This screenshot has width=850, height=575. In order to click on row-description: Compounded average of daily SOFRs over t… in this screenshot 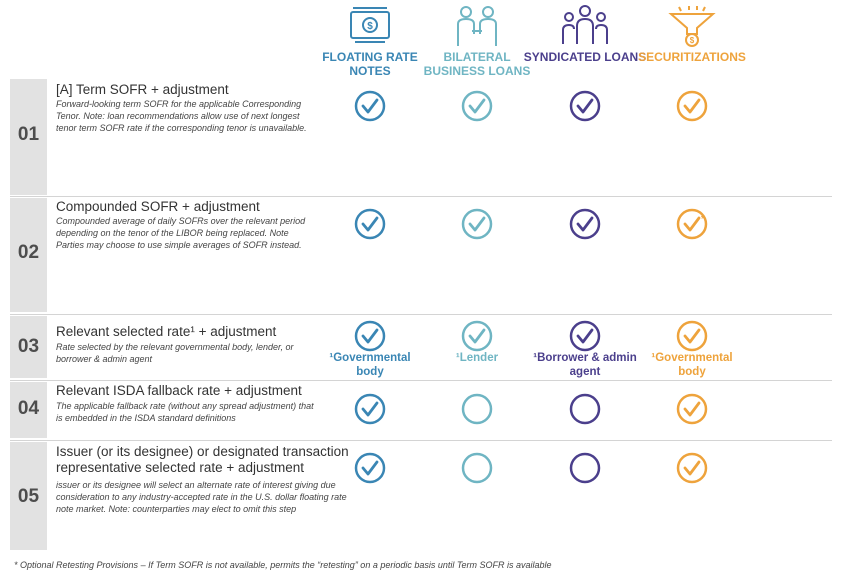, I will do `click(181, 233)`.